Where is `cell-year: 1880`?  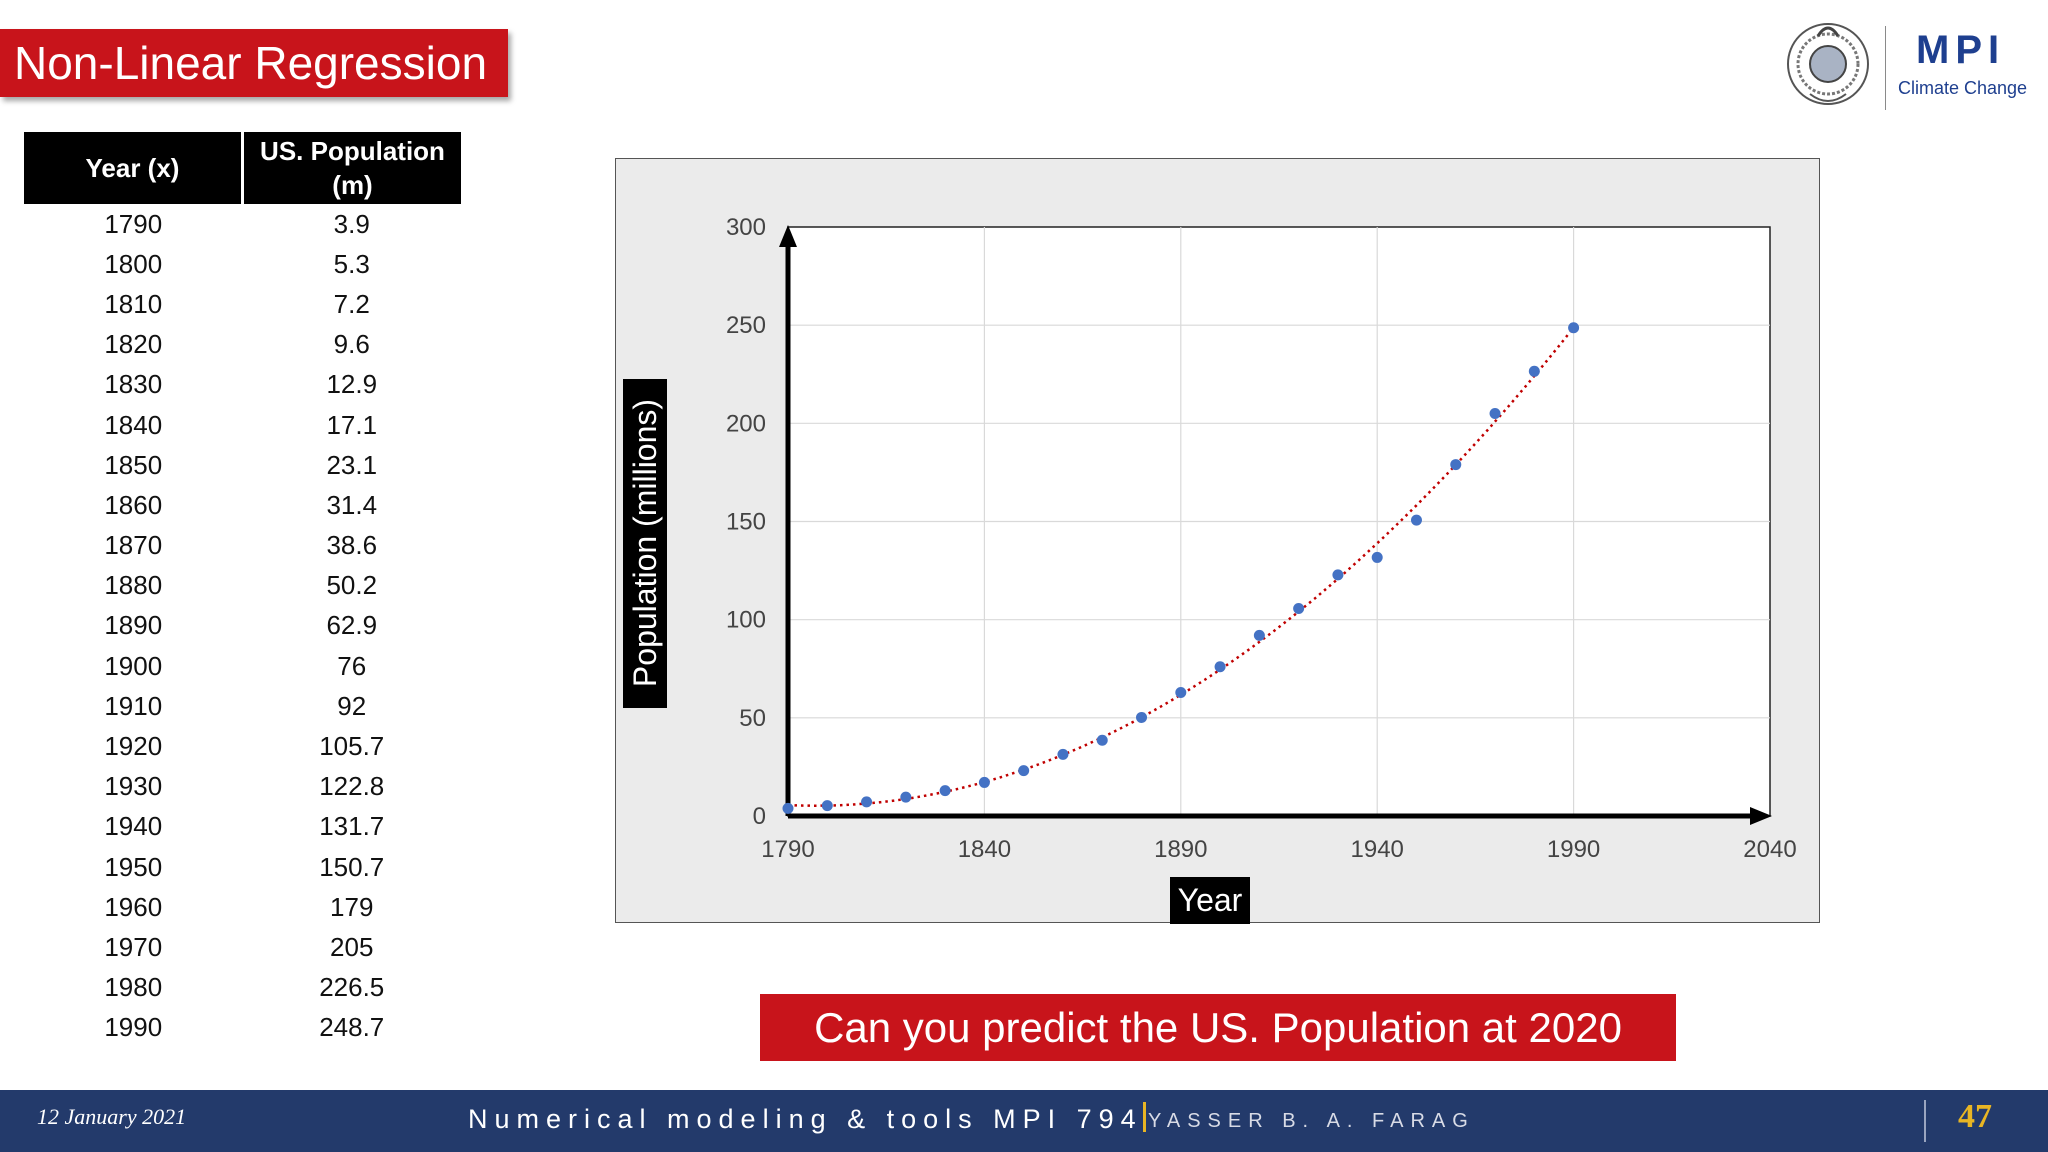
cell-year: 1880 is located at coordinates (133, 585).